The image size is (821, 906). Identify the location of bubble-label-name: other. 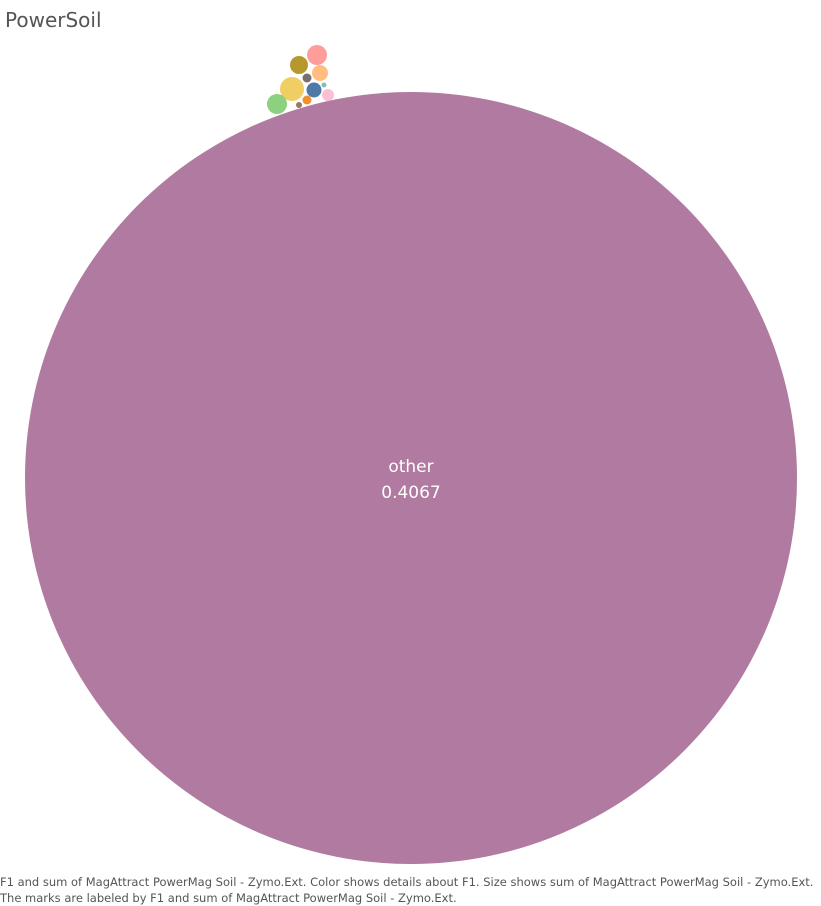
(410, 467).